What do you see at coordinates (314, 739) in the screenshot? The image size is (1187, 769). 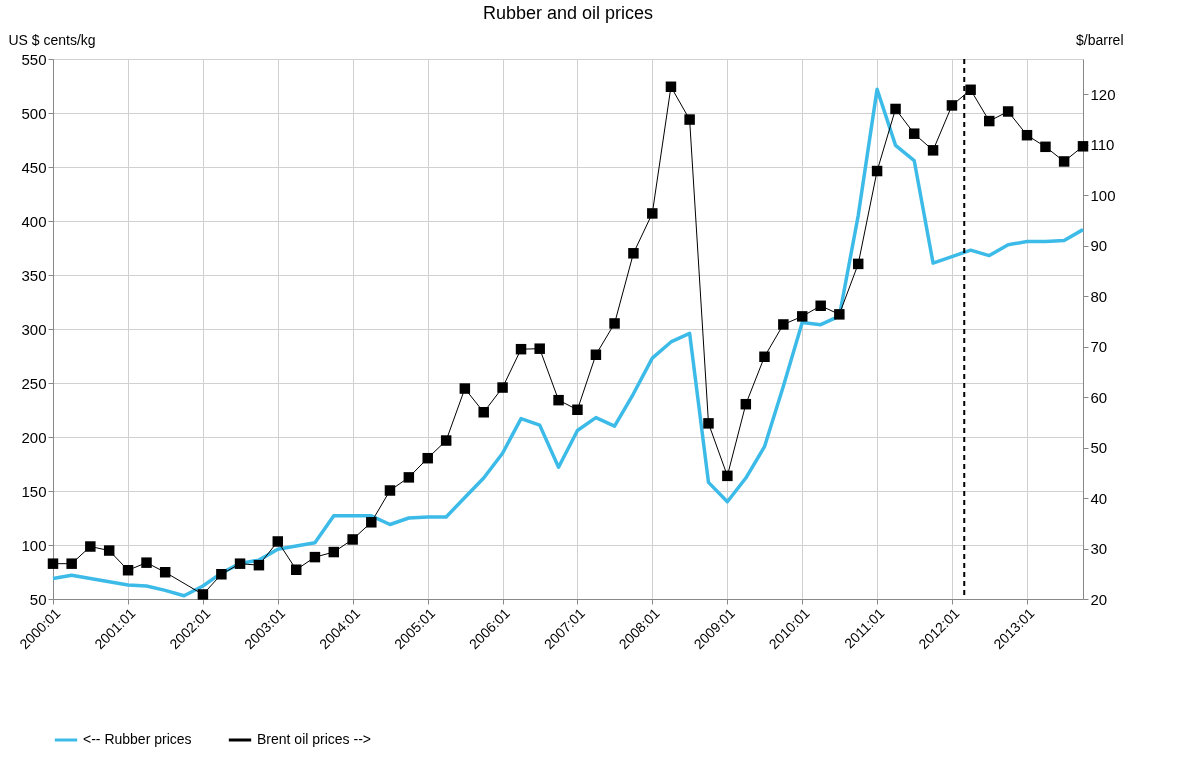 I see `legend-label: Brent oil prices -->` at bounding box center [314, 739].